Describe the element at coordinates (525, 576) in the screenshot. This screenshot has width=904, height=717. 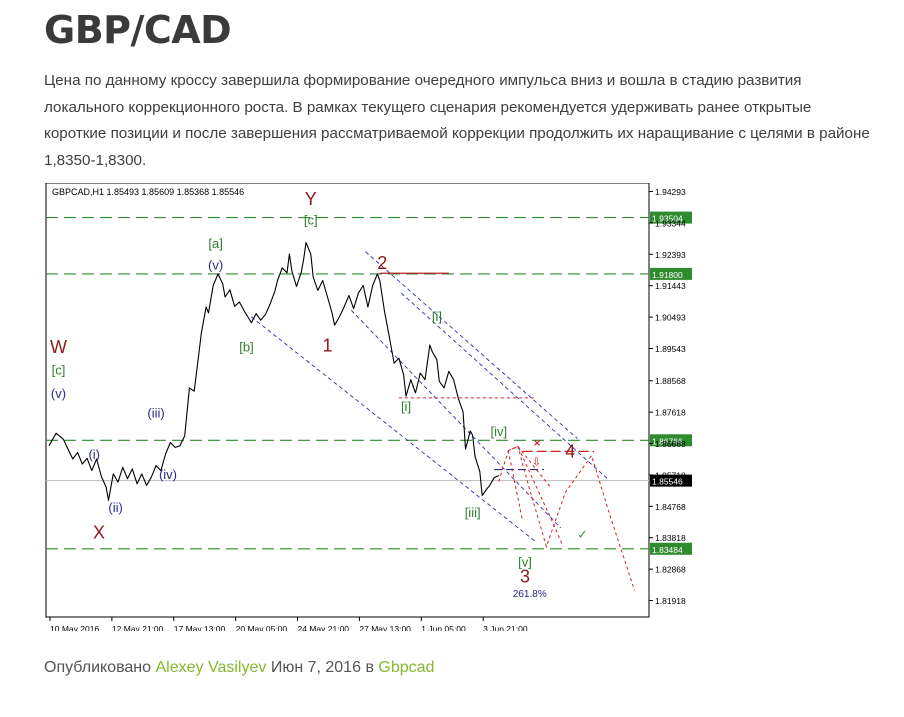
I see `wave-label: 3` at that location.